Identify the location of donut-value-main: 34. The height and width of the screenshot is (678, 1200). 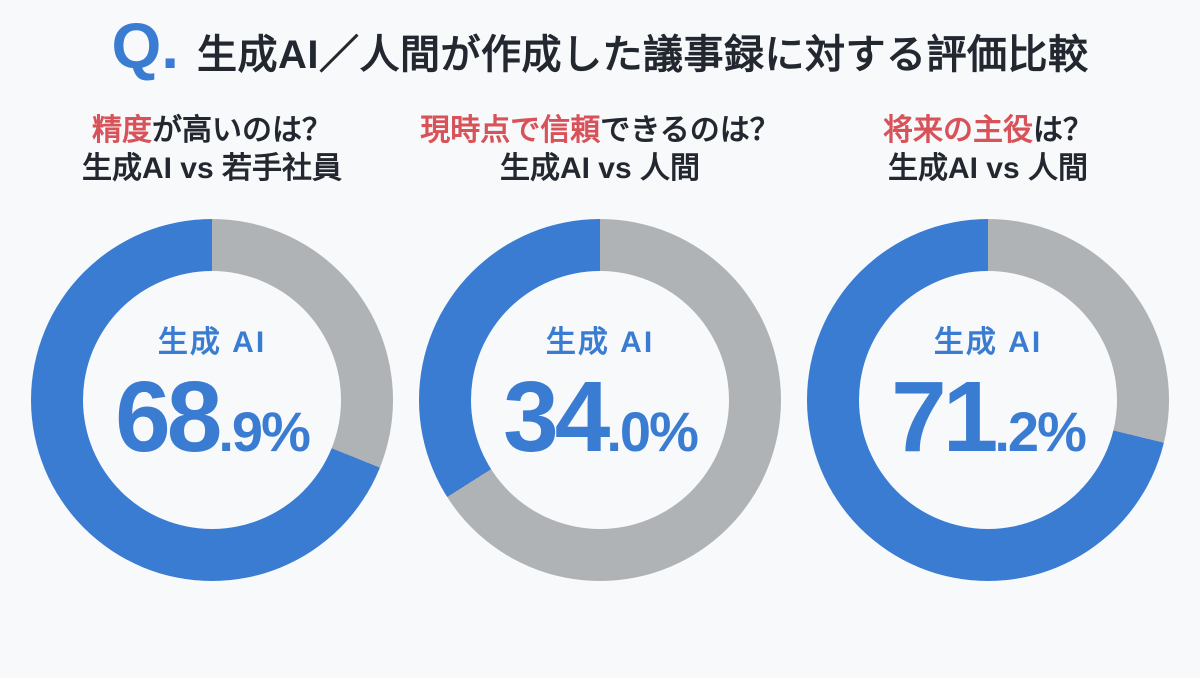
(556, 416).